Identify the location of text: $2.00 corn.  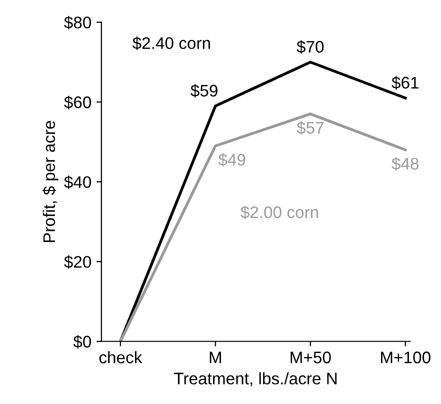
(279, 213).